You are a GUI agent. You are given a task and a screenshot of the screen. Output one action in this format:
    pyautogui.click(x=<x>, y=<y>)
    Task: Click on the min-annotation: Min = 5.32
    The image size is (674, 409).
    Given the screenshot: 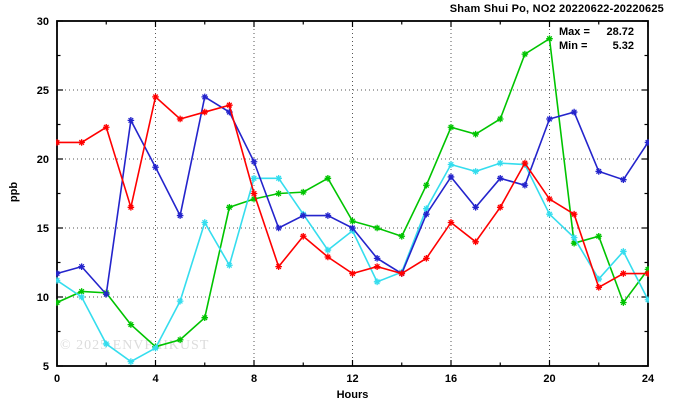 What is the action you would take?
    pyautogui.click(x=596, y=46)
    